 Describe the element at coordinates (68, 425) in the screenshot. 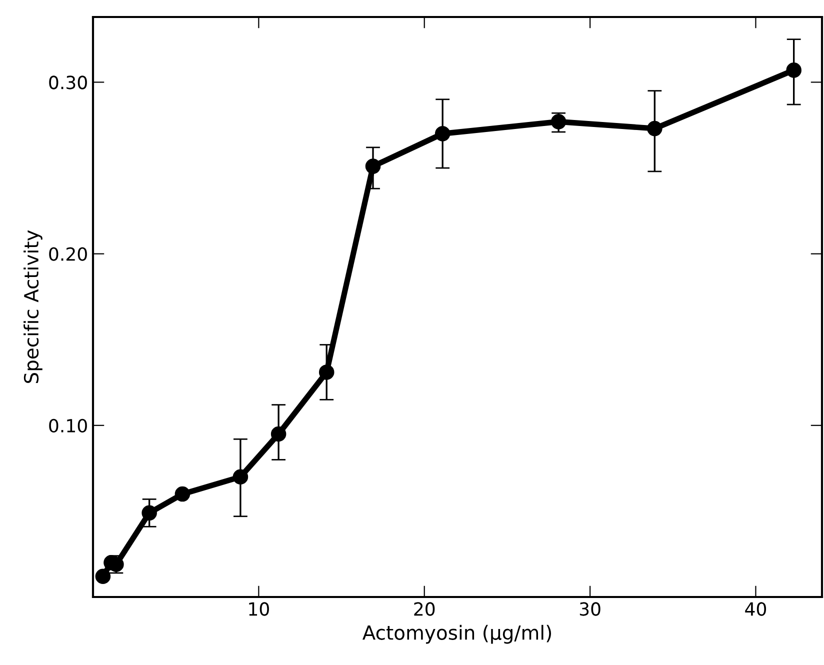

I see `y-tick-label: 0.10` at that location.